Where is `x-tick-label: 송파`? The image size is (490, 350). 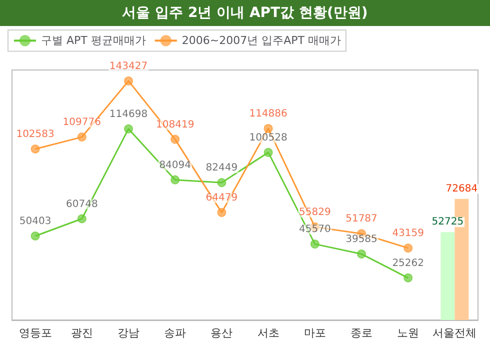 x-tick-label: 송파 is located at coordinates (175, 334).